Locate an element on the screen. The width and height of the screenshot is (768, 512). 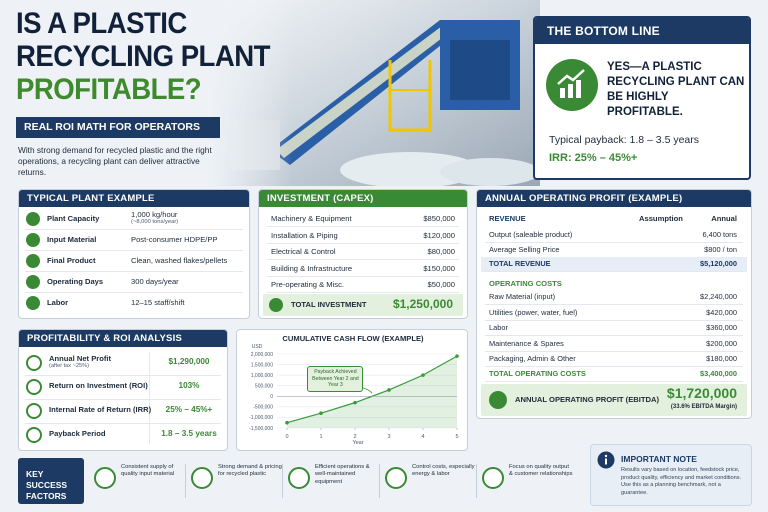
total-revenue-band is located at coordinates (614, 264).